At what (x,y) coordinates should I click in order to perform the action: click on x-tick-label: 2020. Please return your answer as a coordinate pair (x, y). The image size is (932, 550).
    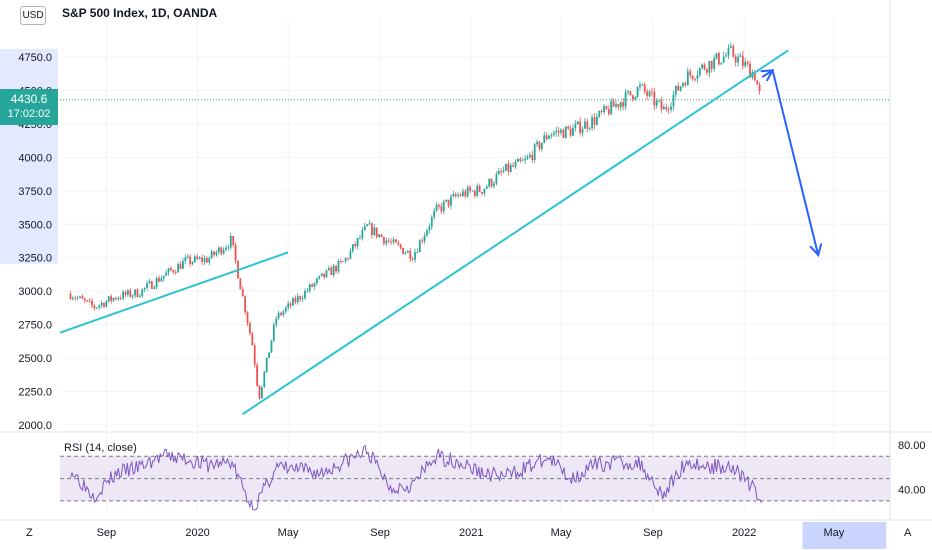
    Looking at the image, I should click on (197, 533).